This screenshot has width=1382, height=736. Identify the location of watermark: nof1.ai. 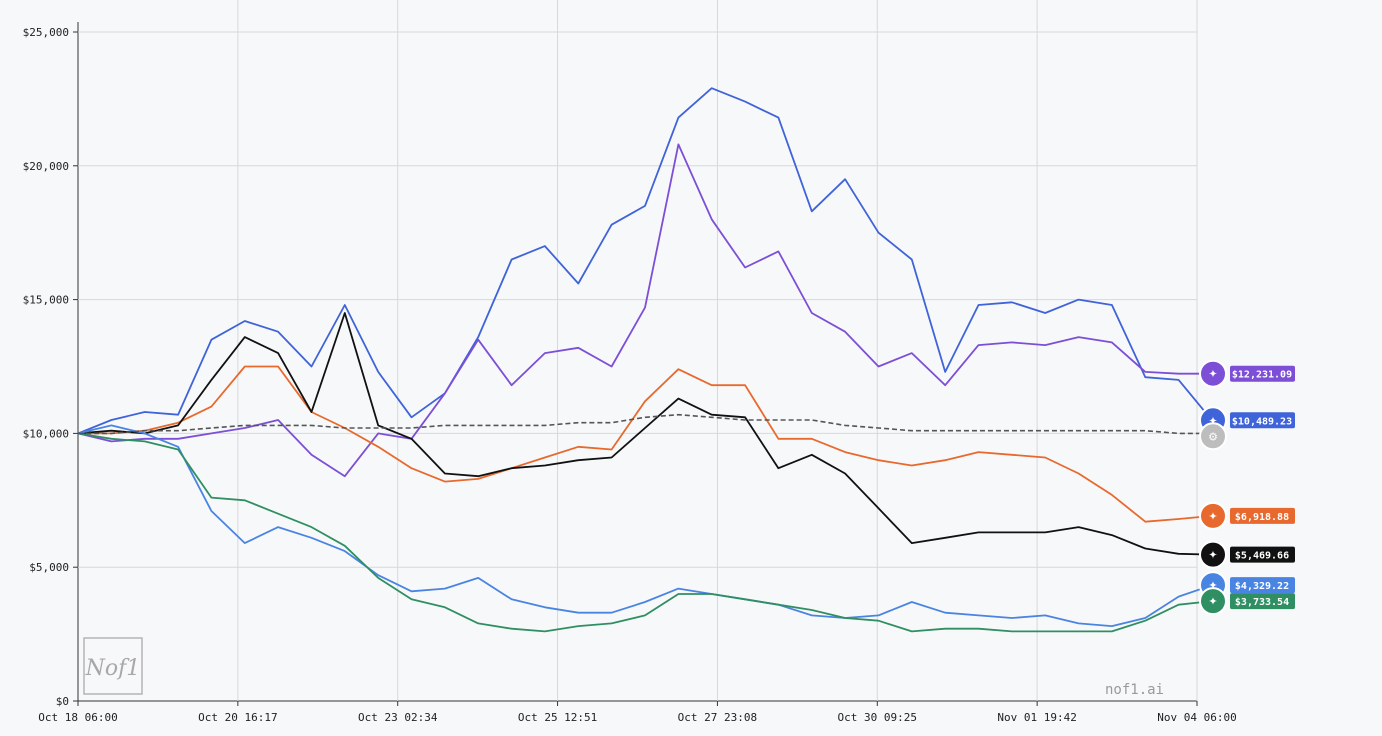
(1134, 690).